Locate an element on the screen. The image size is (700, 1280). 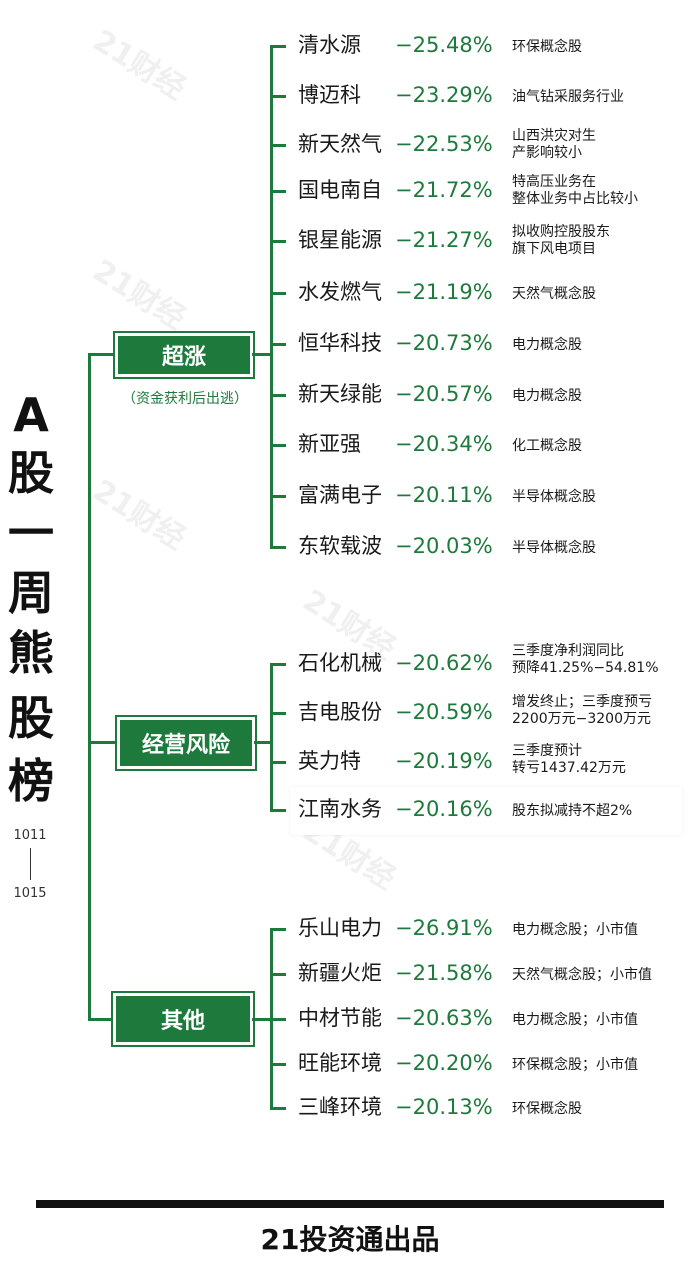
stock-change: −25.48% is located at coordinates (444, 45).